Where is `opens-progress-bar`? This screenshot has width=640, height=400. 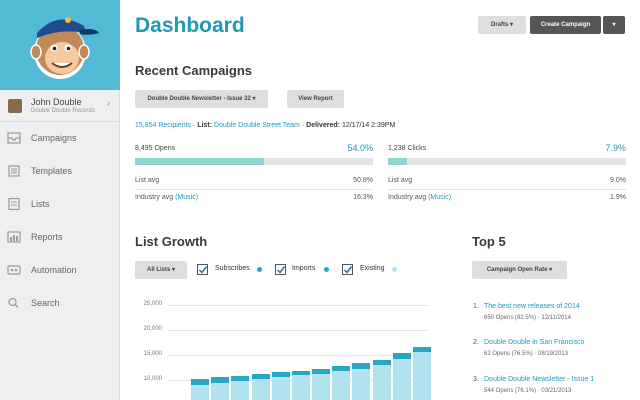
opens-progress-bar is located at coordinates (254, 161).